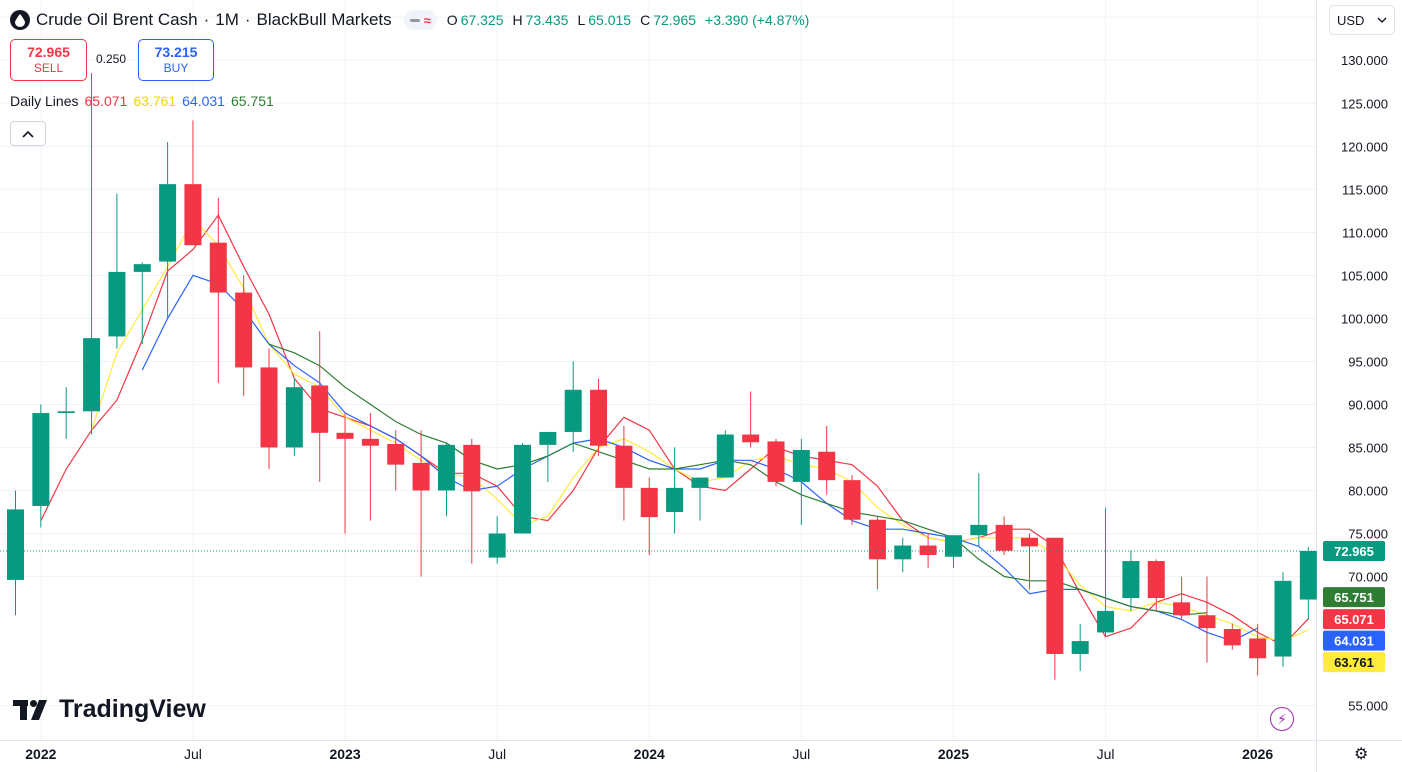 This screenshot has width=1402, height=772. What do you see at coordinates (30, 709) in the screenshot?
I see `tradingview-mark-icon` at bounding box center [30, 709].